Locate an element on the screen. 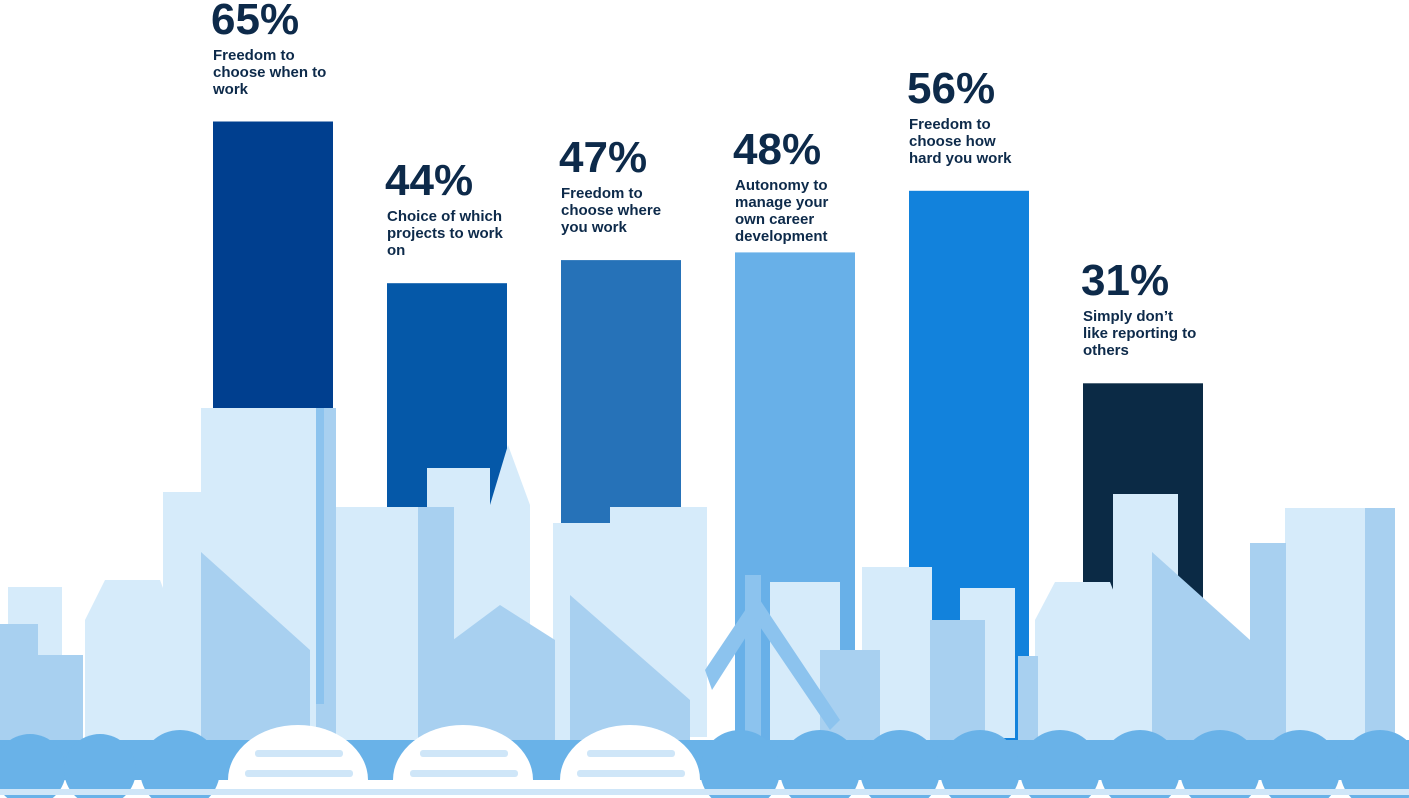  category-label: Freedom to choose when to work is located at coordinates (270, 72).